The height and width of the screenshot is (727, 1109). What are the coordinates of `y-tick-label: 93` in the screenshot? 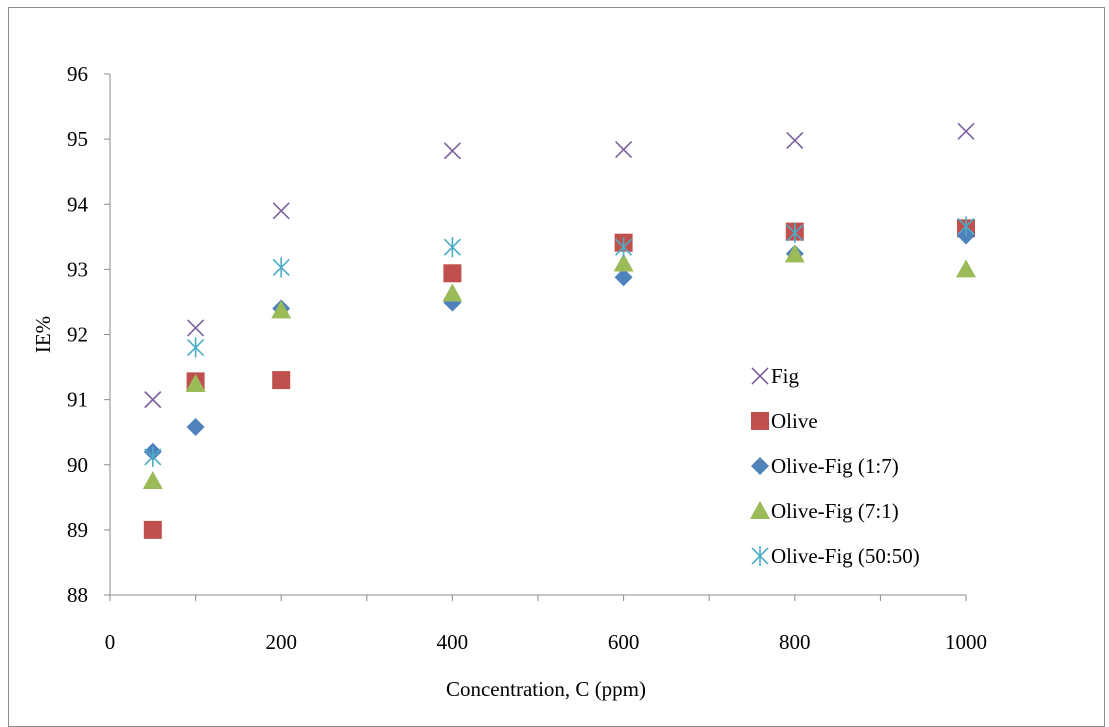 It's located at (77, 269).